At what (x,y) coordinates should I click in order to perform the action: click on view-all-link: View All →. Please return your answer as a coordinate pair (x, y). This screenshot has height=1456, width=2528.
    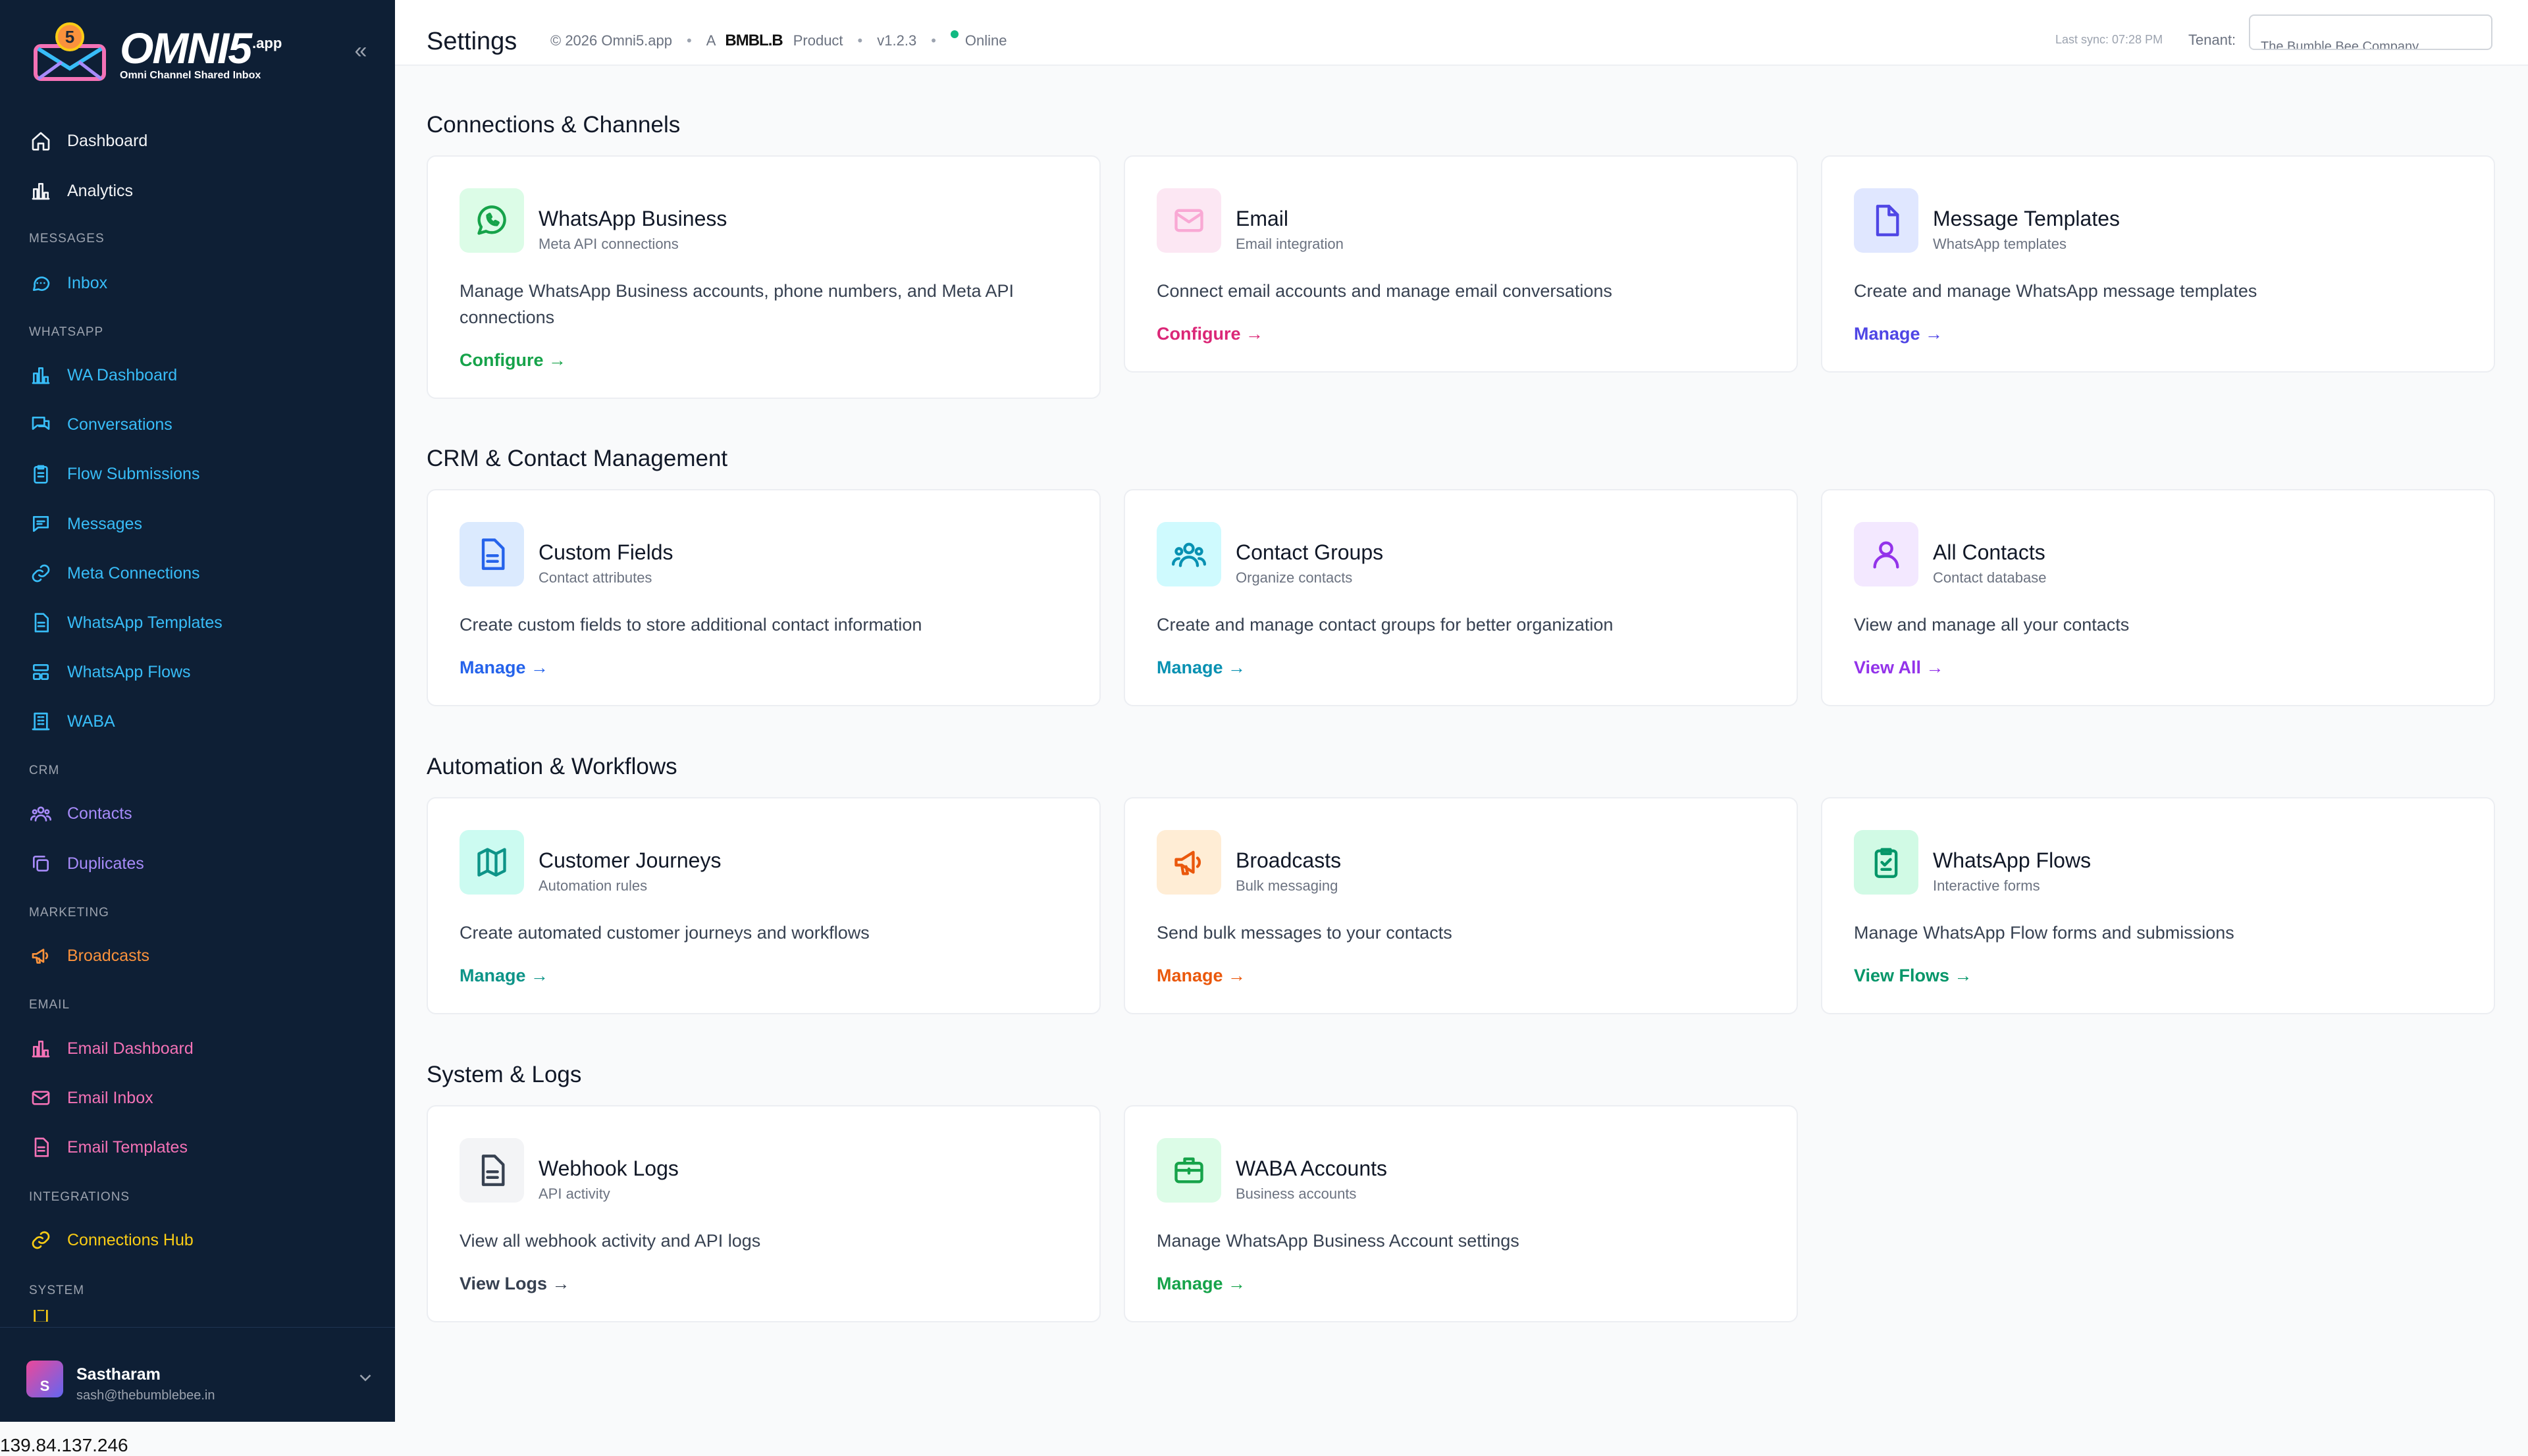
    Looking at the image, I should click on (1899, 667).